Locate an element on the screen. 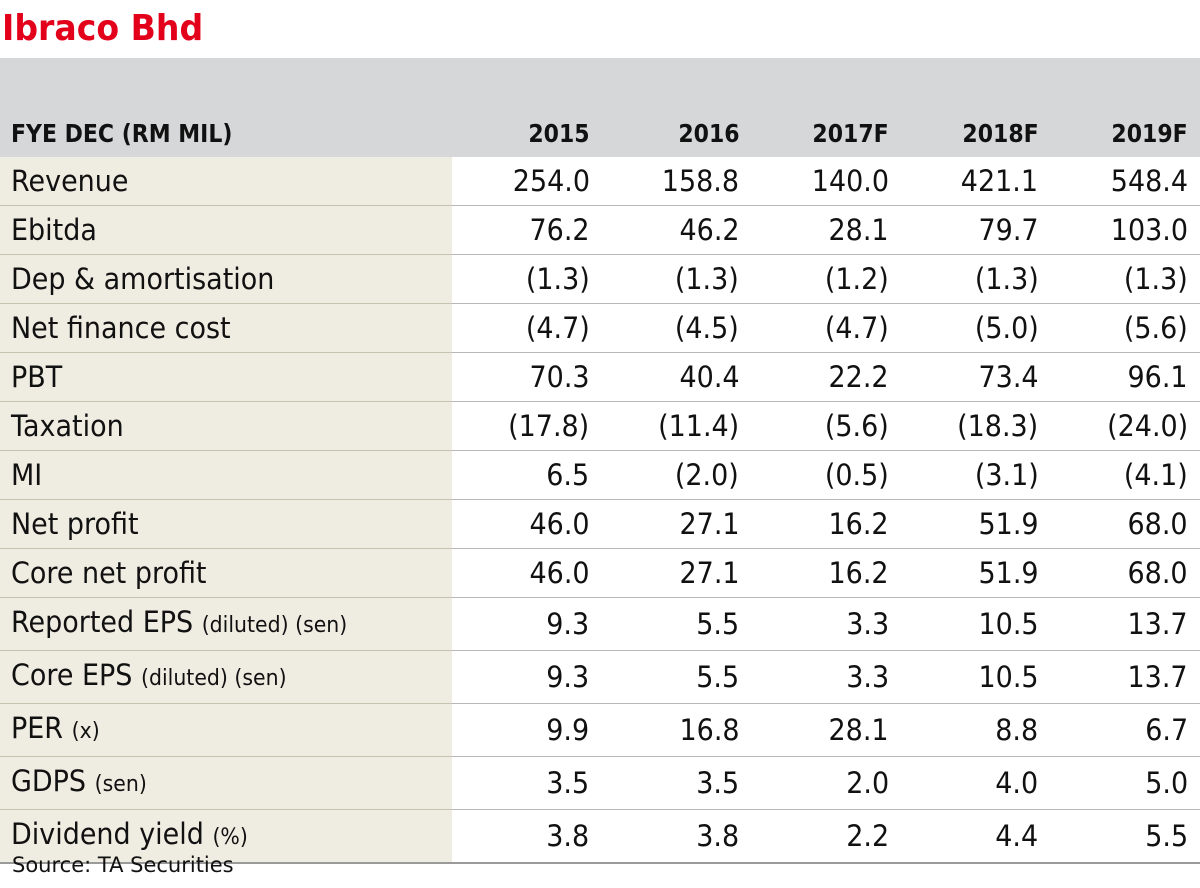 The height and width of the screenshot is (888, 1200). row-label: Net finance cost is located at coordinates (121, 328).